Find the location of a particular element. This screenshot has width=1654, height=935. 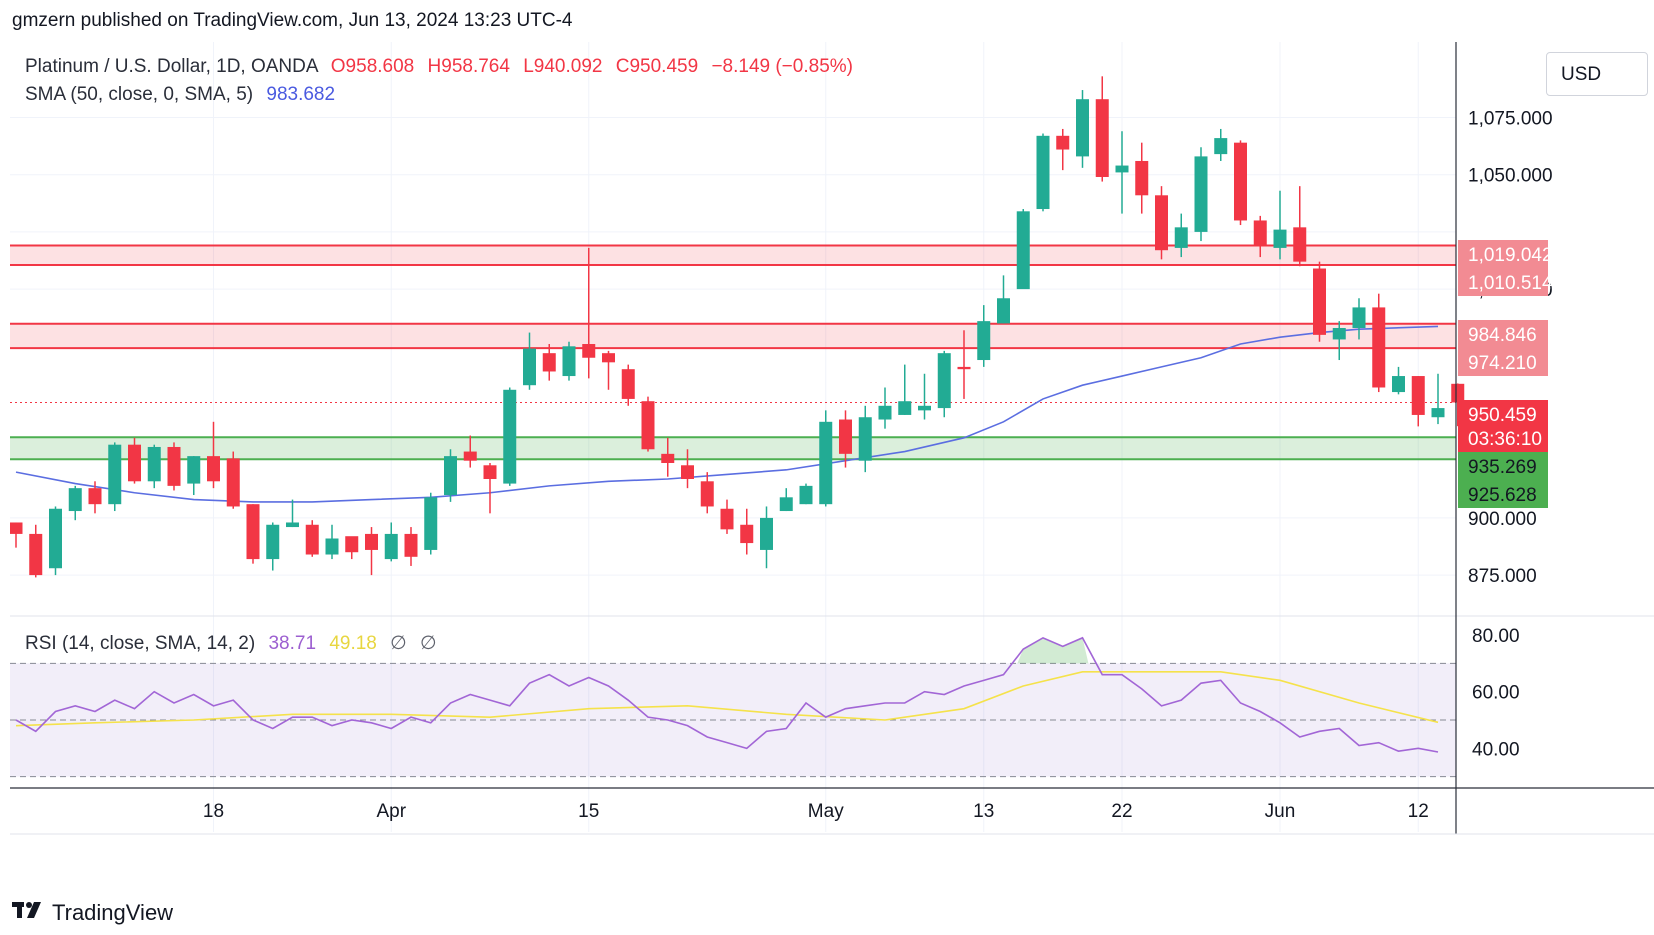

time-tick-label: 15 is located at coordinates (588, 811).